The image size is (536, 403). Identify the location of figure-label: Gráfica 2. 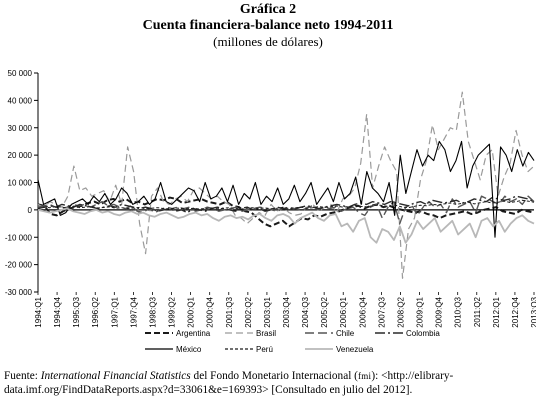
(268, 9).